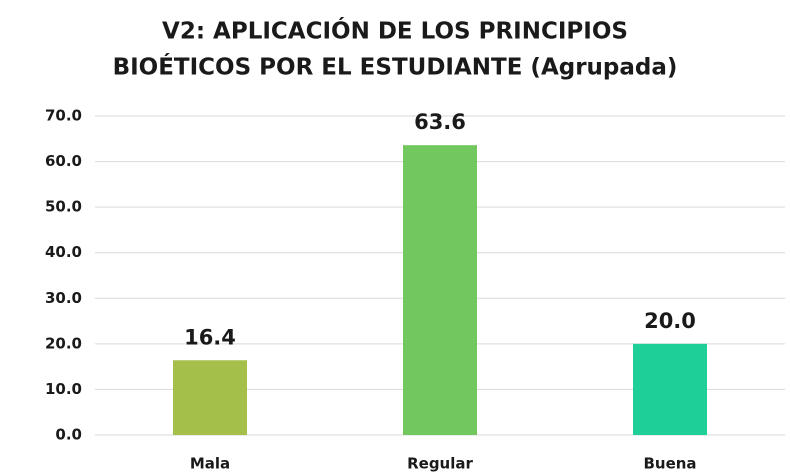 This screenshot has width=790, height=473. Describe the element at coordinates (440, 464) in the screenshot. I see `x-tick-label: Regular` at that location.